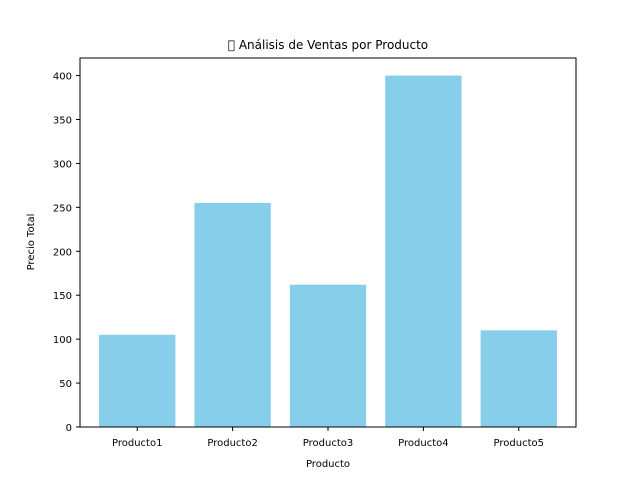 Image resolution: width=640 pixels, height=480 pixels. Describe the element at coordinates (518, 378) in the screenshot. I see `bar-producto5` at that location.